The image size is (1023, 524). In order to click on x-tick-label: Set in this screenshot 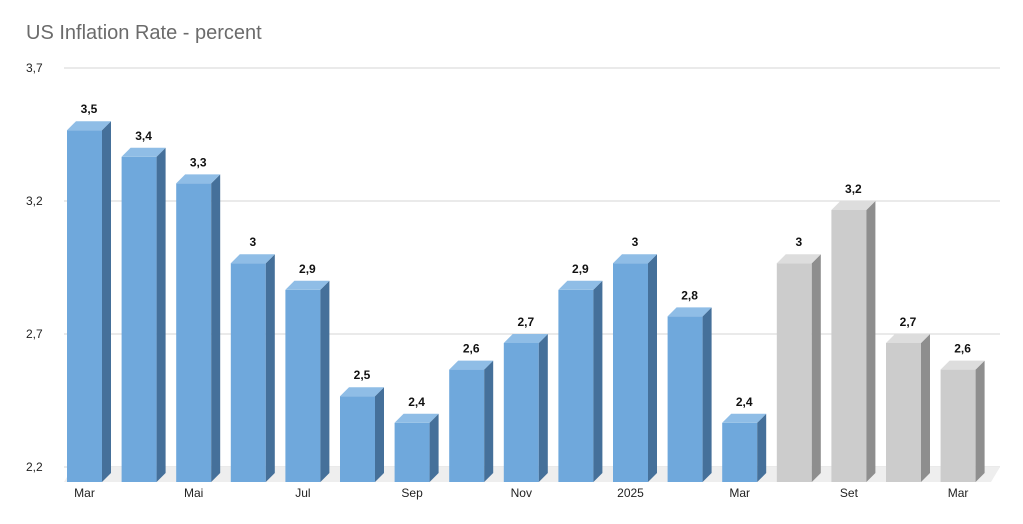, I will do `click(849, 493)`.